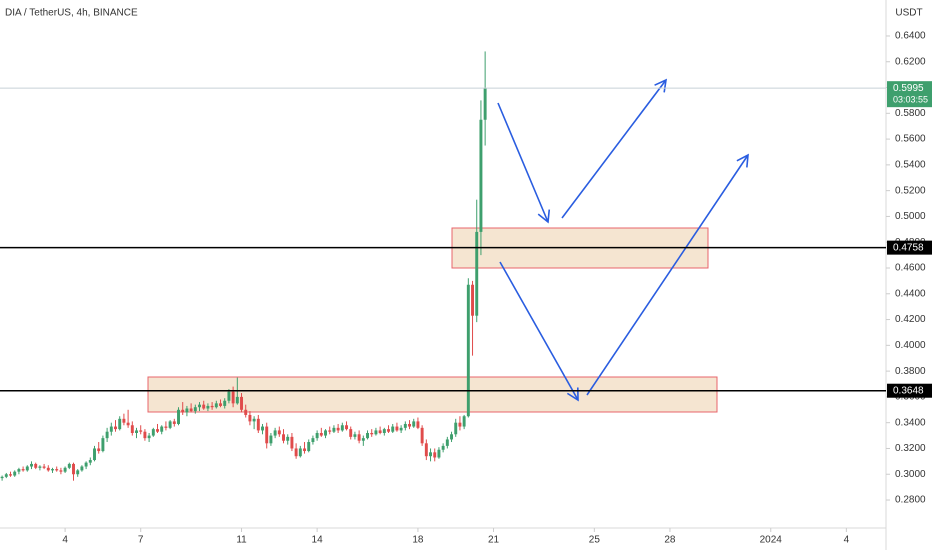 The width and height of the screenshot is (932, 550). Describe the element at coordinates (141, 540) in the screenshot. I see `x-tick-label: 7` at that location.